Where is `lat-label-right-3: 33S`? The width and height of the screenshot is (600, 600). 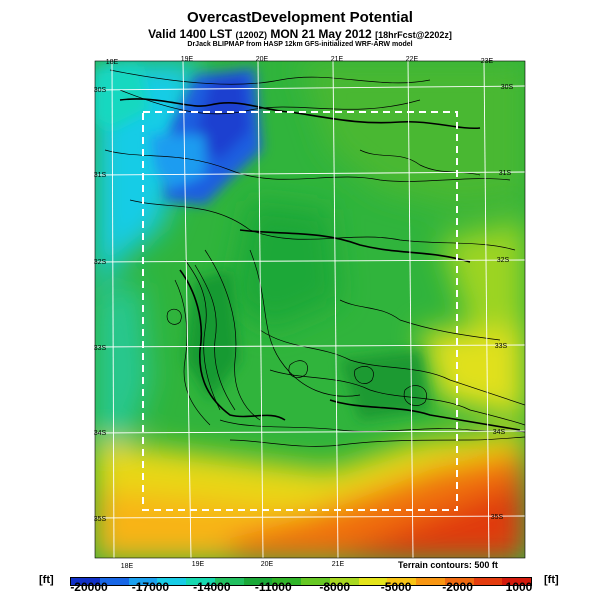 lat-label-right-3: 33S is located at coordinates (501, 346).